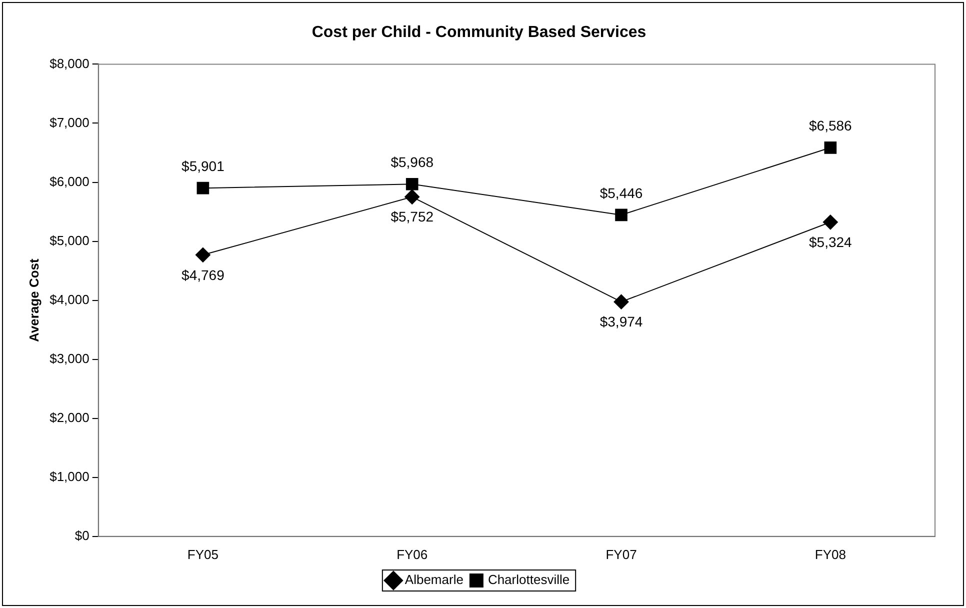 The height and width of the screenshot is (608, 966). I want to click on y-axis-title: Average Cost, so click(34, 300).